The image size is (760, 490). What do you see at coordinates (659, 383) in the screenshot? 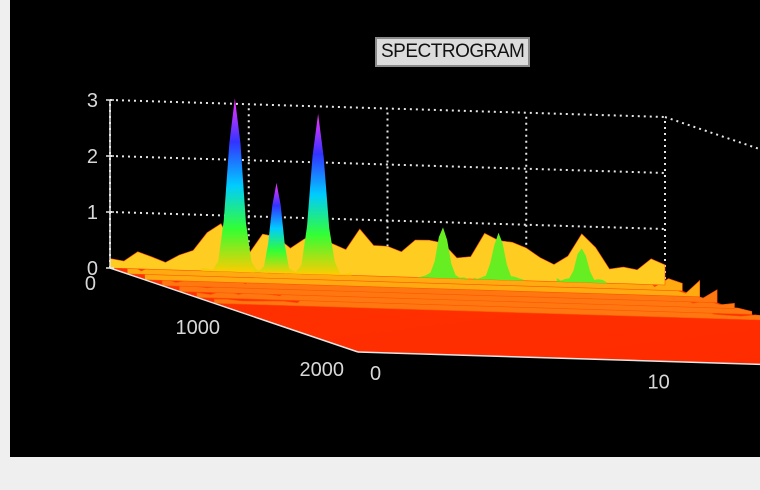
I see `y-tick-label: 10` at bounding box center [659, 383].